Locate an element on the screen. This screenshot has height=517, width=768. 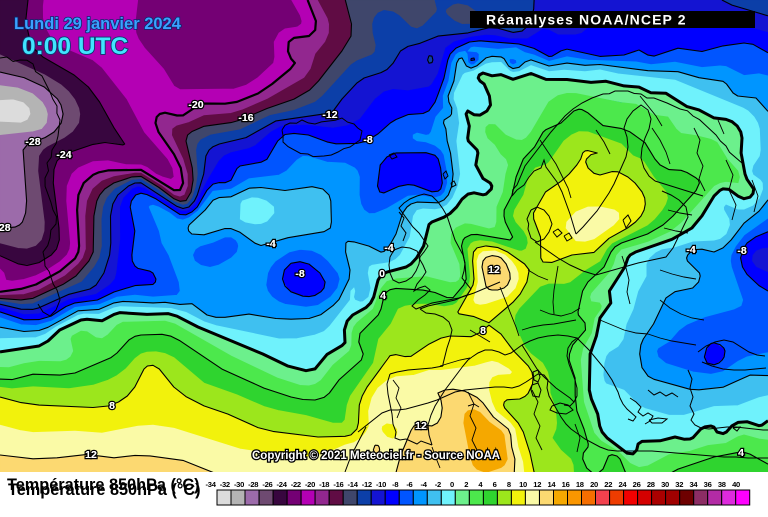
svg-text: Réanalyses NOAA/NCEP 2 is located at coordinates (586, 20).